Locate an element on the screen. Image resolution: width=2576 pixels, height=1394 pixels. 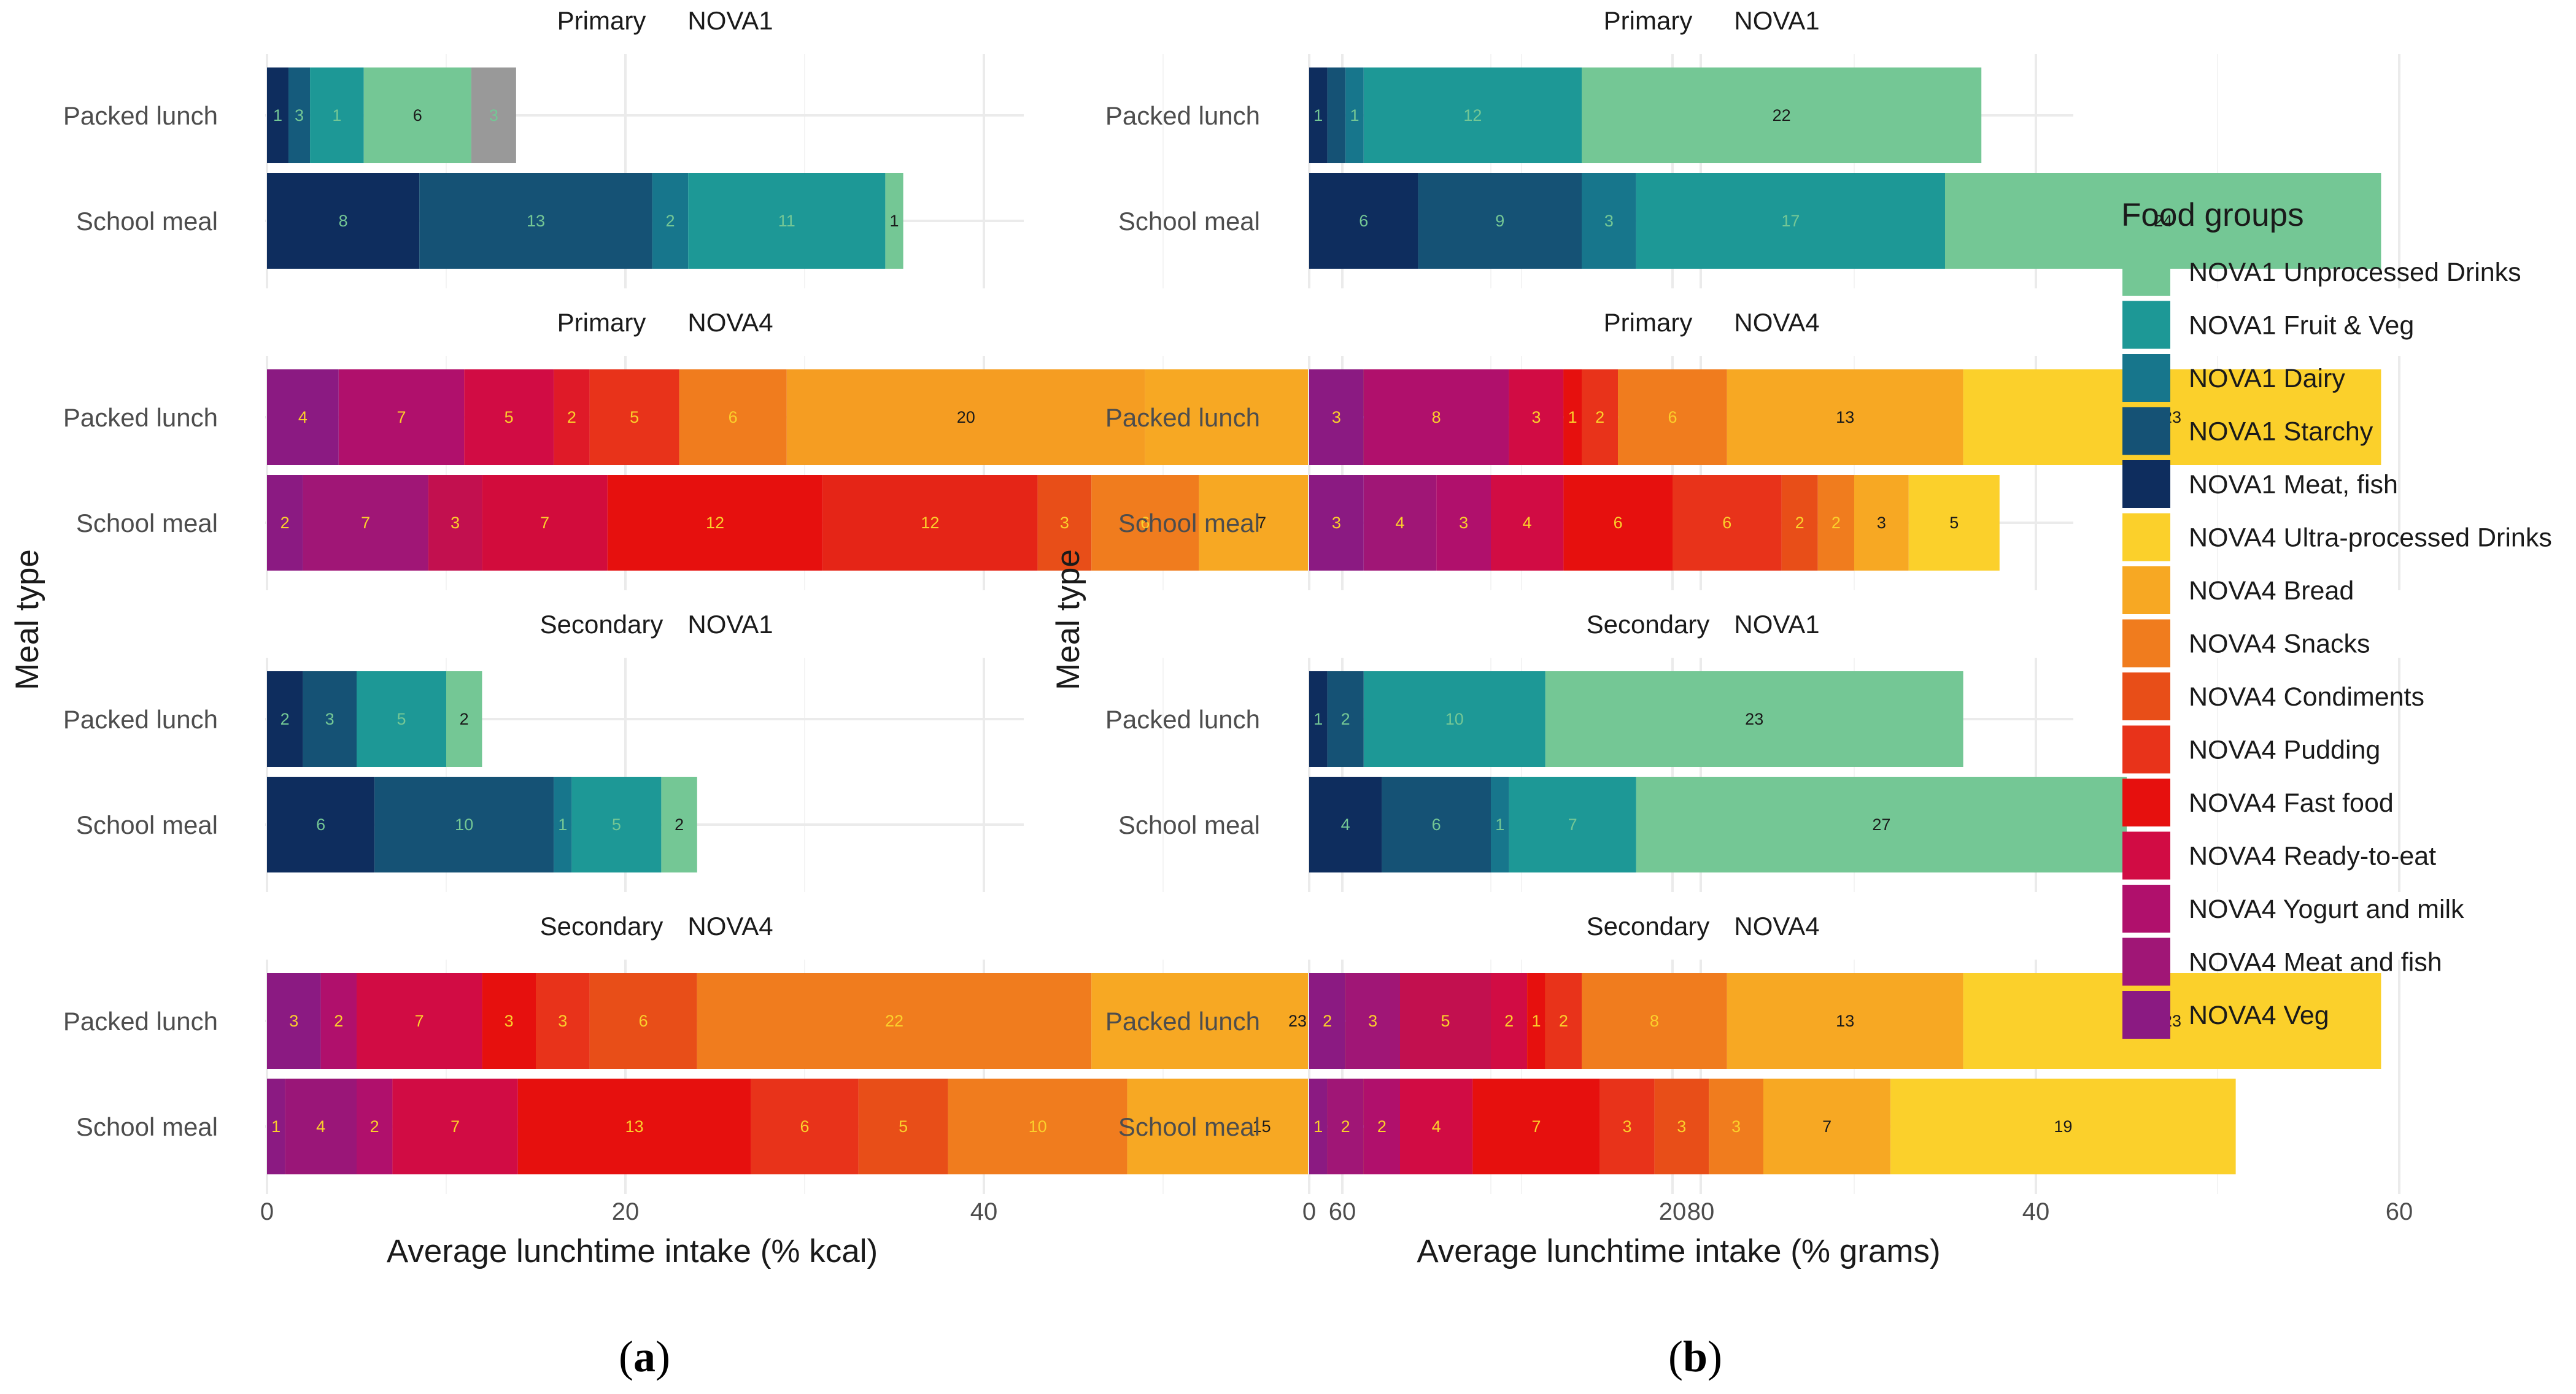
bar-row-packed-lunch: Packed lunch 1 1 12 22 is located at coordinates (1543, 115).